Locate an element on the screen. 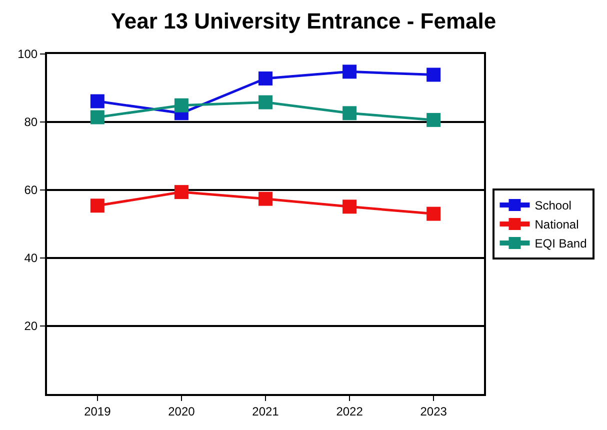 The height and width of the screenshot is (430, 607). y-tick-label: 100 is located at coordinates (28, 54).